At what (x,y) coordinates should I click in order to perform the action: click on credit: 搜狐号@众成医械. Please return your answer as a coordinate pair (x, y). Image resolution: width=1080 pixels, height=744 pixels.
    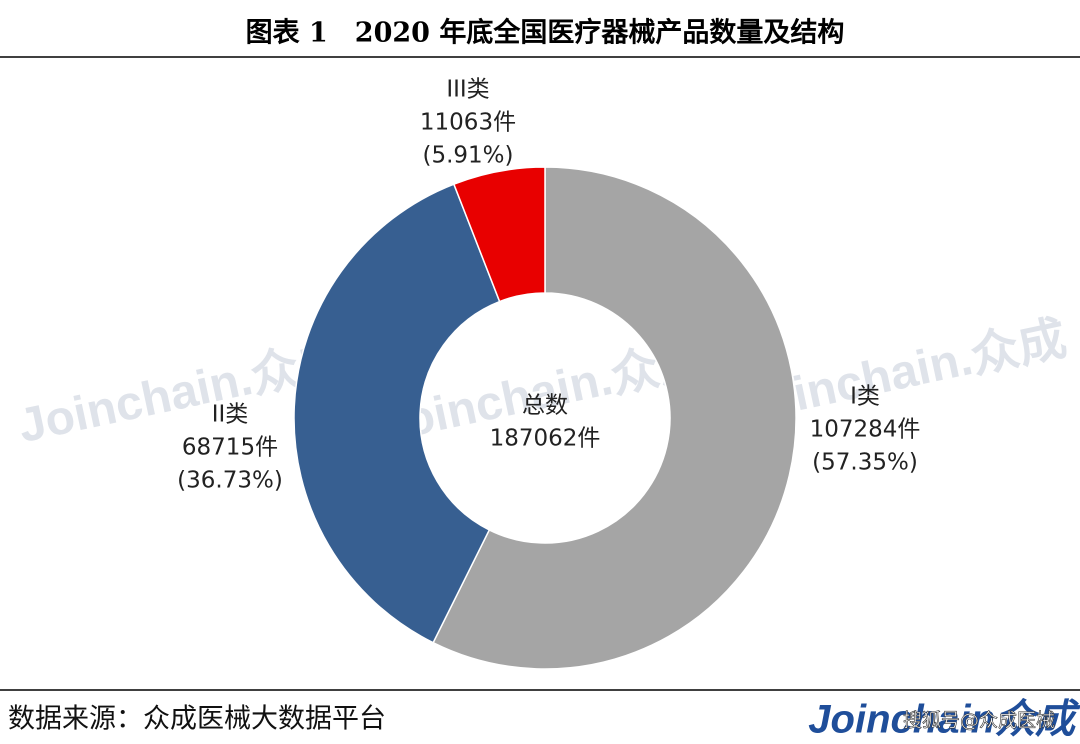
    Looking at the image, I should click on (979, 721).